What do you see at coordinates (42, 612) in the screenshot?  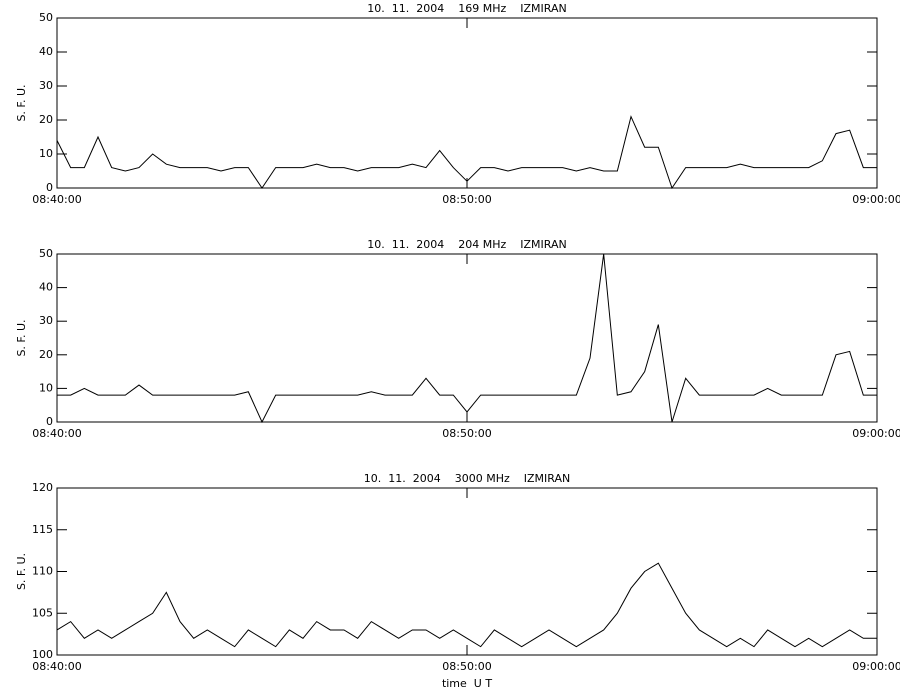 I see `y-tick-label: 105` at bounding box center [42, 612].